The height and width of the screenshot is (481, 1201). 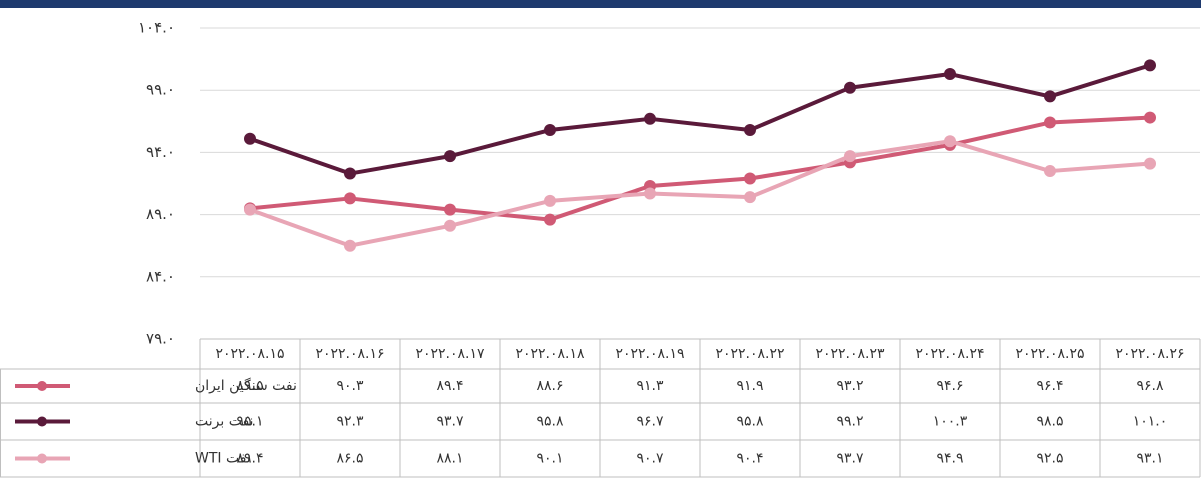 What do you see at coordinates (156, 28) in the screenshot?
I see `y-tick-label: ۱۰۴.۰` at bounding box center [156, 28].